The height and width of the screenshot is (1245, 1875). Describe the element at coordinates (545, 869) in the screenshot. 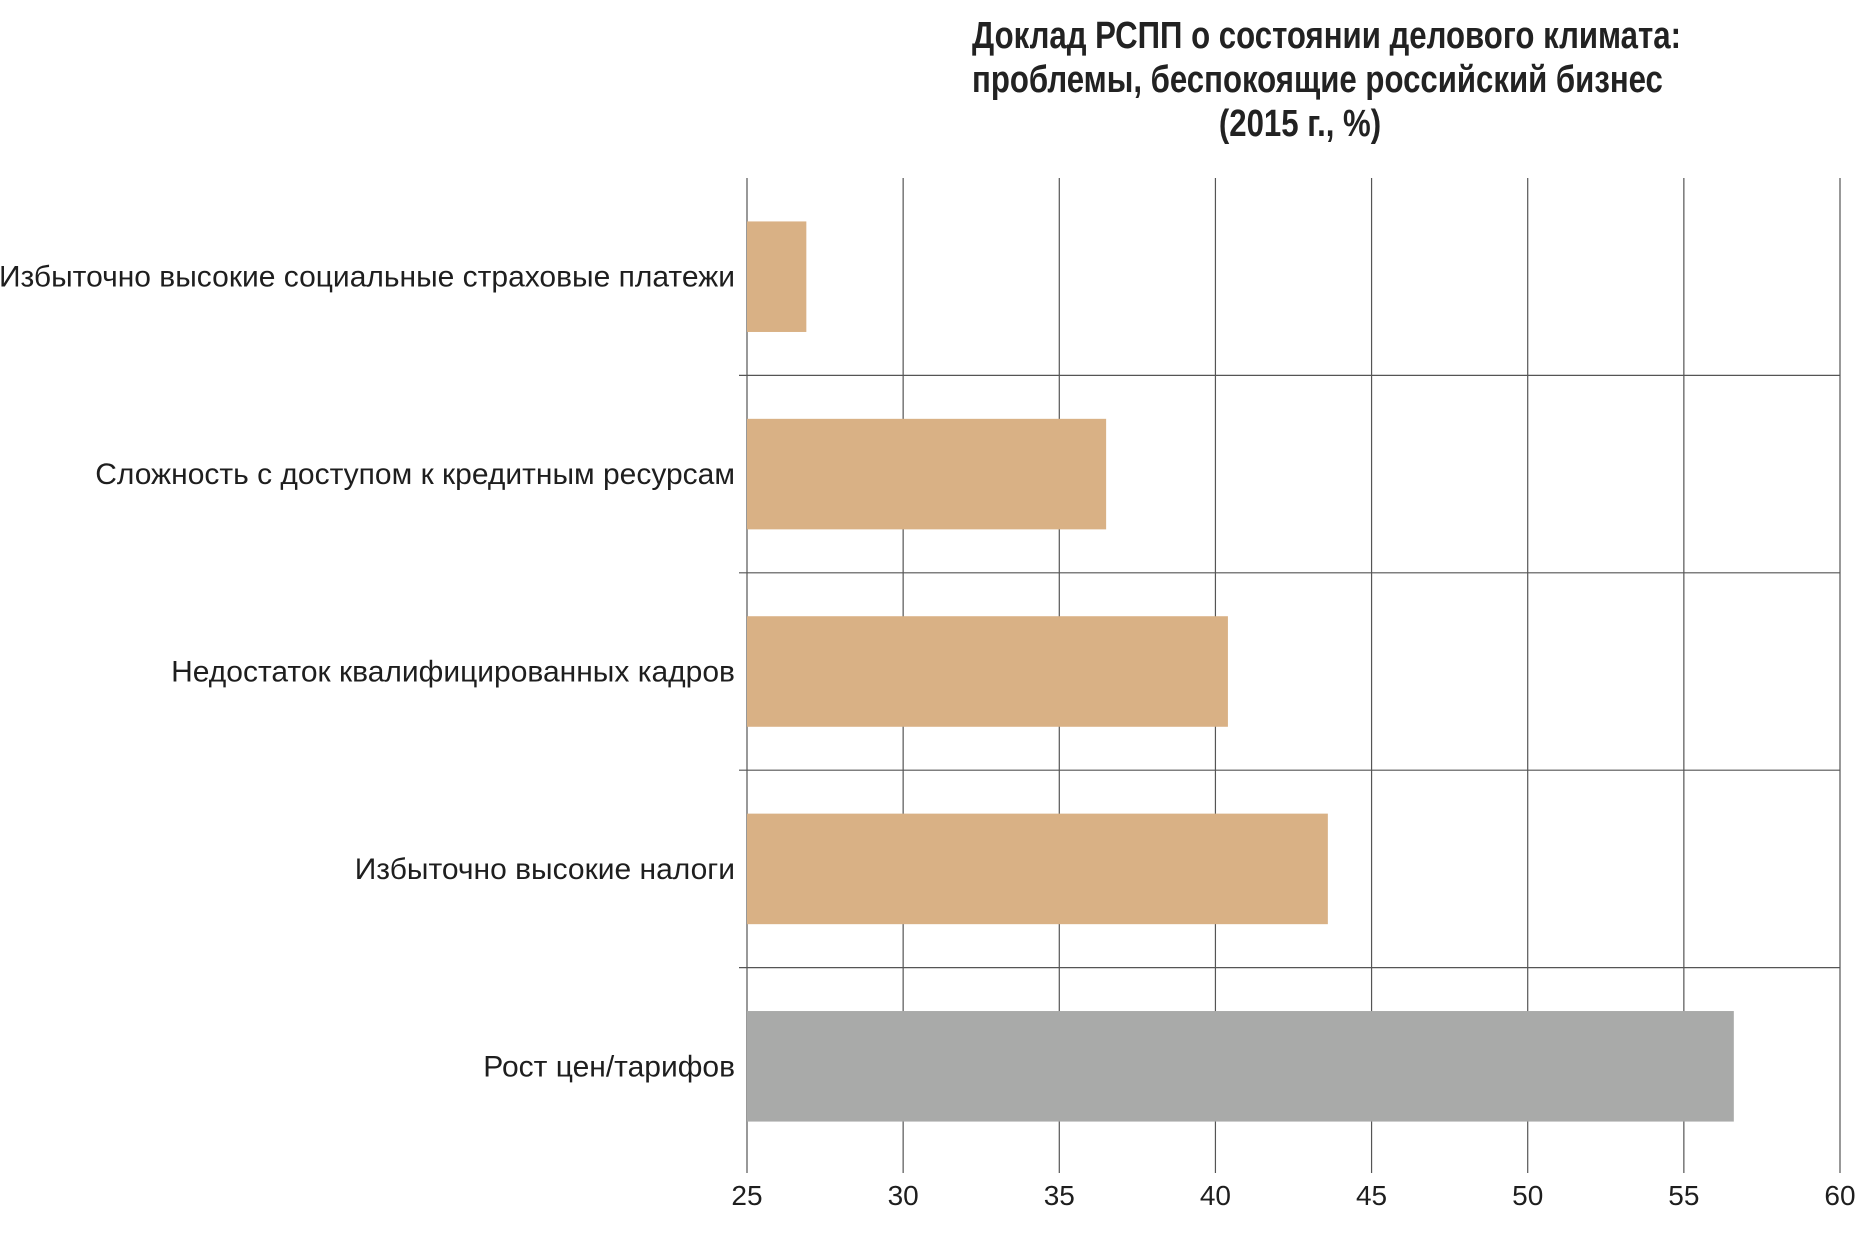

I see `category-label-4: Избыточно высокие налоги` at that location.